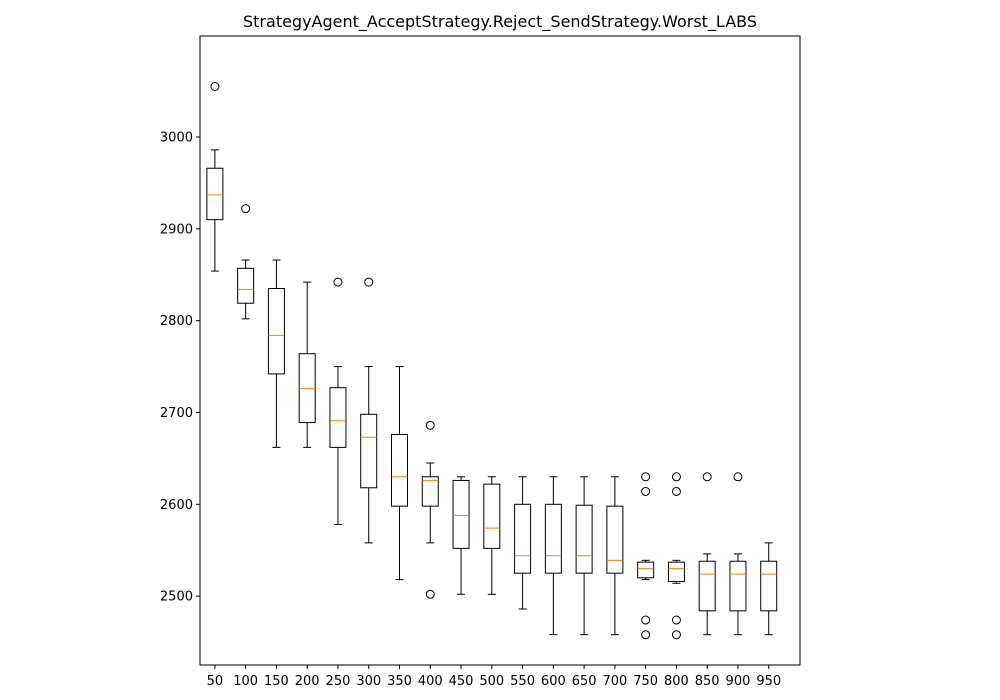 This screenshot has height=700, width=1000. What do you see at coordinates (707, 681) in the screenshot?
I see `x-tick-label: 850` at bounding box center [707, 681].